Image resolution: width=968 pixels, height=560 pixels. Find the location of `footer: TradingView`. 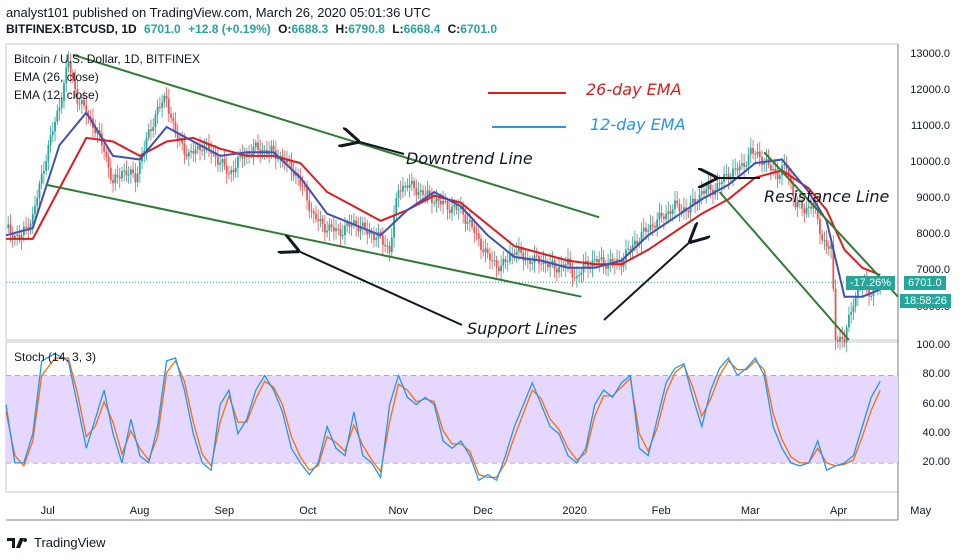

footer: TradingView is located at coordinates (56, 542).